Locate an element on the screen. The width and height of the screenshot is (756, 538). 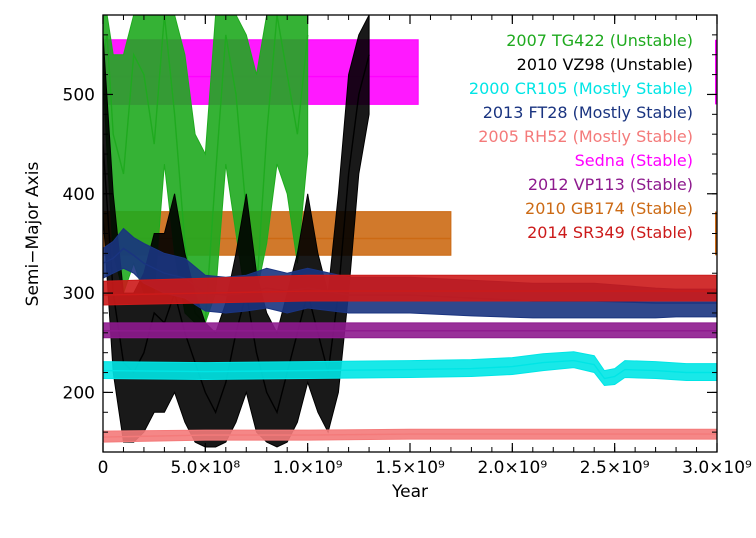
series-2005-rh52-mostly-stable is located at coordinates (410, 435).